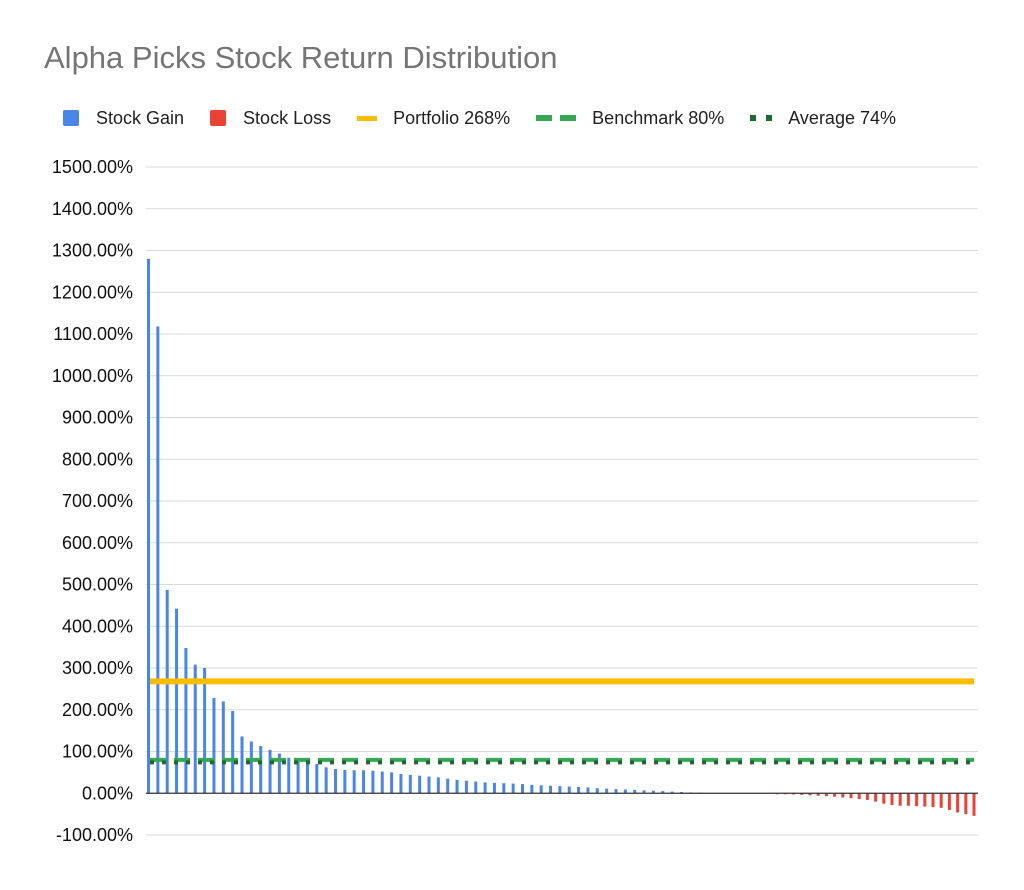  Describe the element at coordinates (97, 710) in the screenshot. I see `y-tick-label: 200.00%` at that location.